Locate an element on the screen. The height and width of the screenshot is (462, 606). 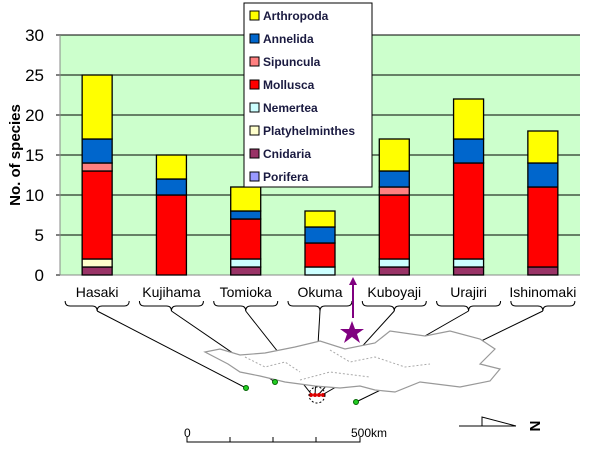
y-tick-label: 20 is located at coordinates (34, 115).